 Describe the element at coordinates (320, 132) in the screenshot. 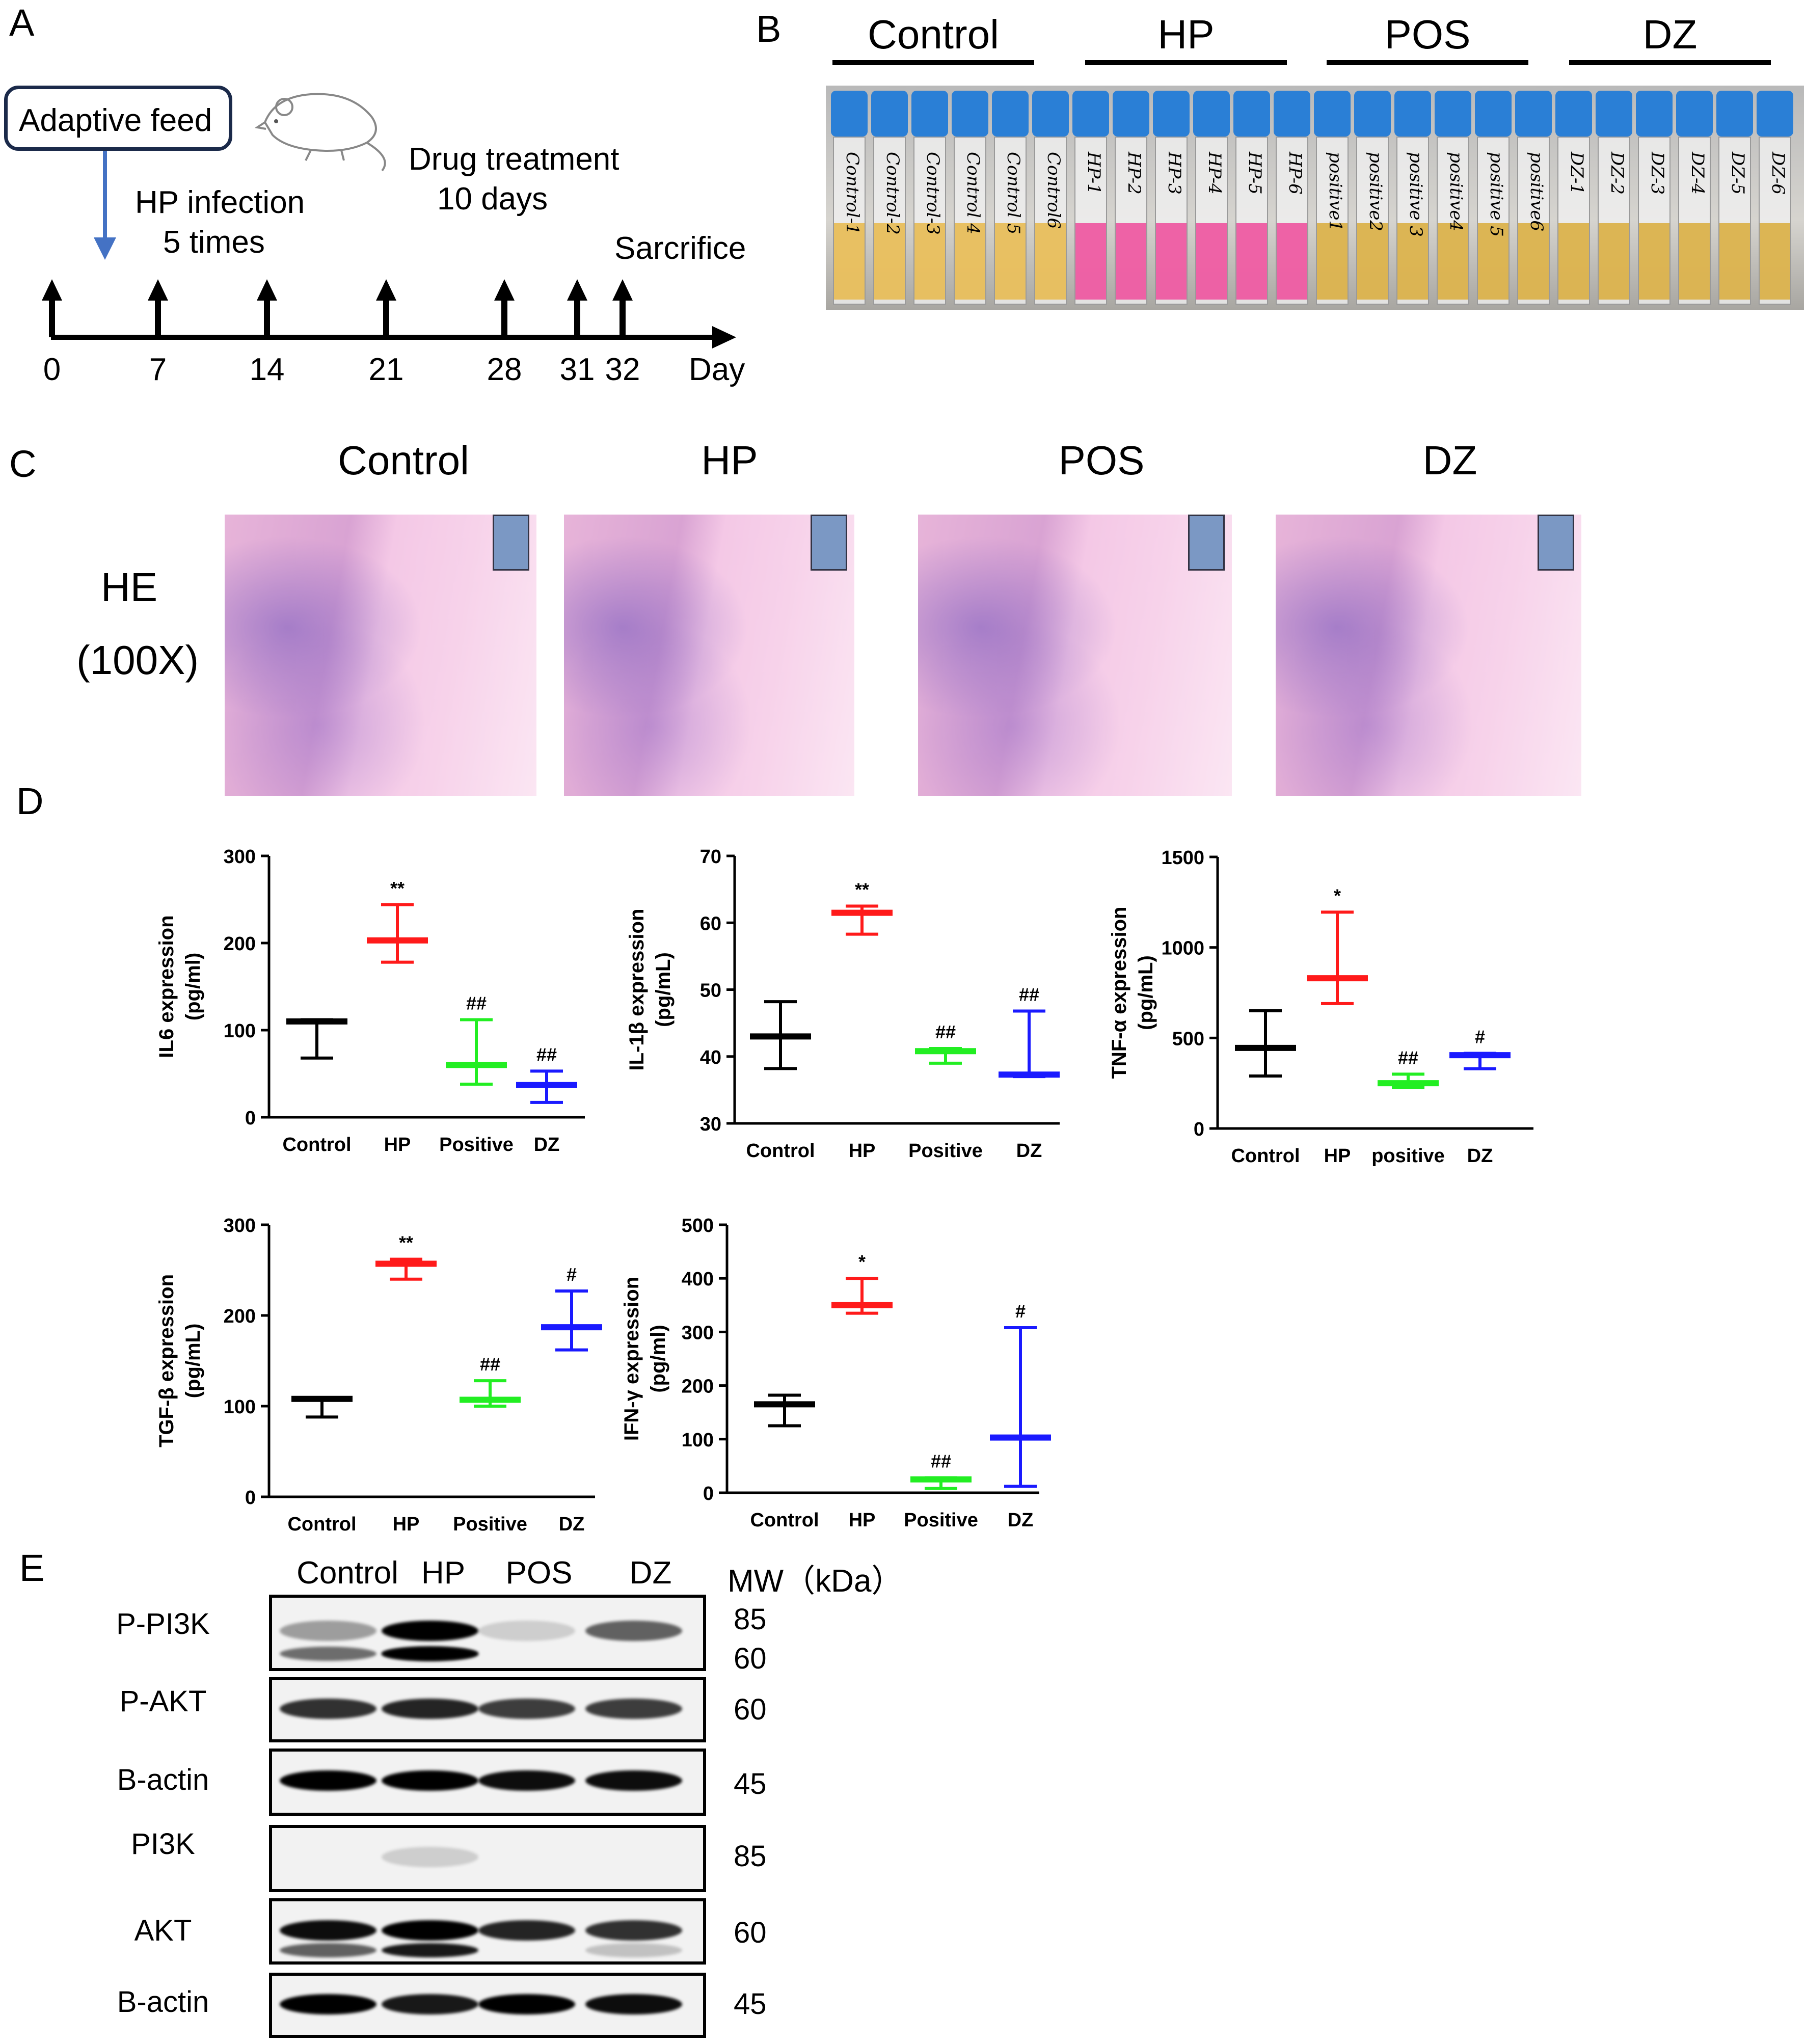

I see `mouse-icon` at that location.